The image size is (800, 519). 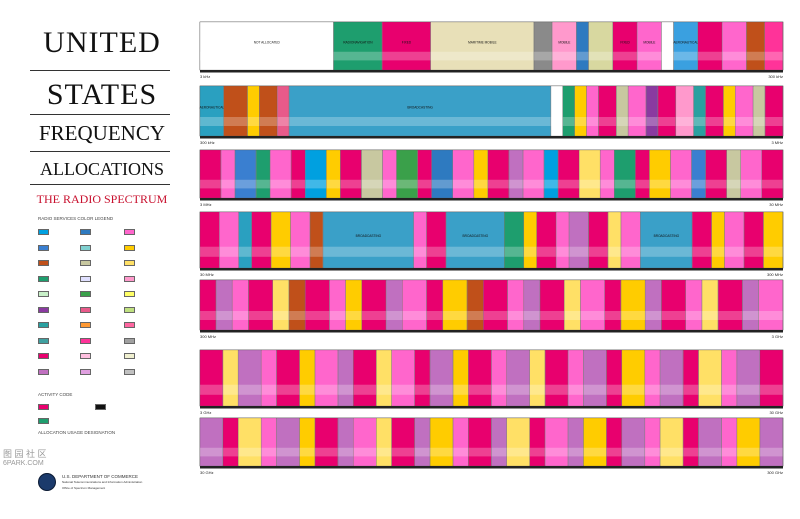 I want to click on band-end-label: 3 GHz, so click(x=777, y=336).